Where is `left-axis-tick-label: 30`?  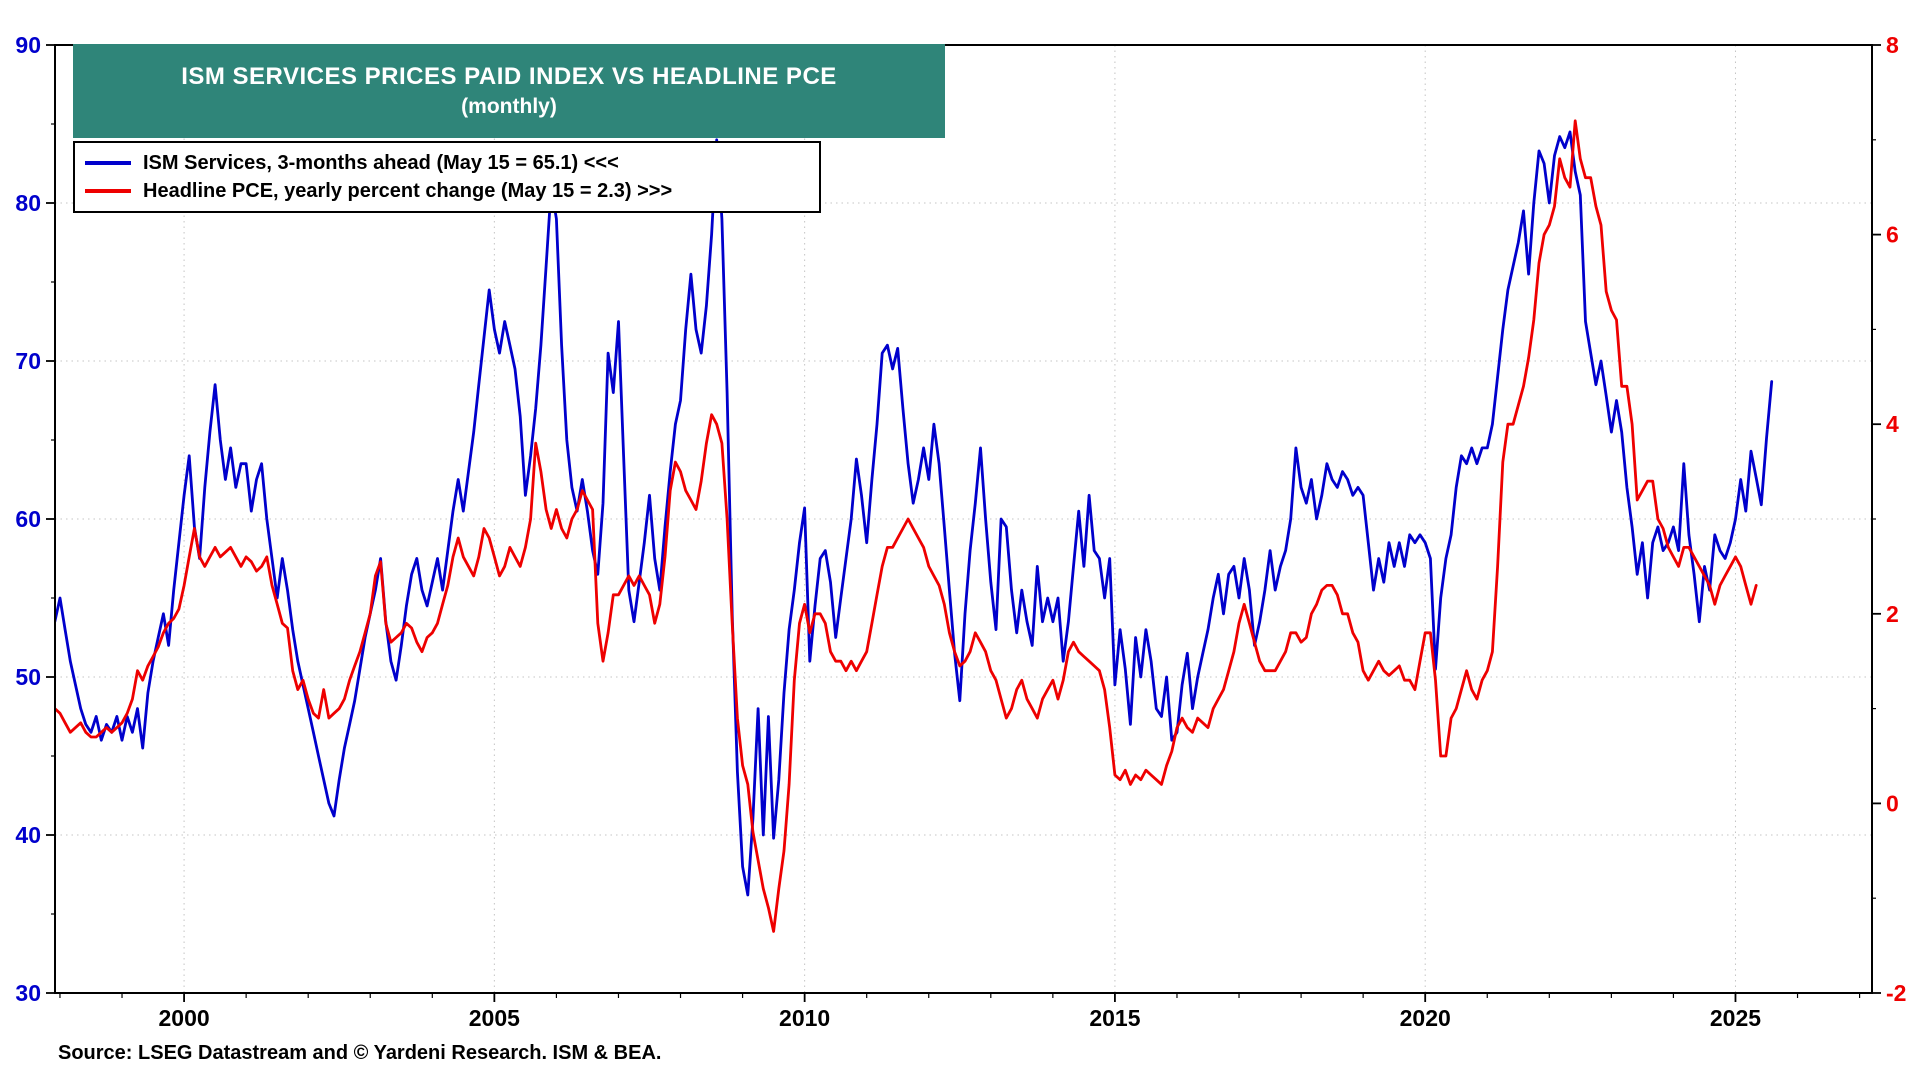 left-axis-tick-label: 30 is located at coordinates (28, 993).